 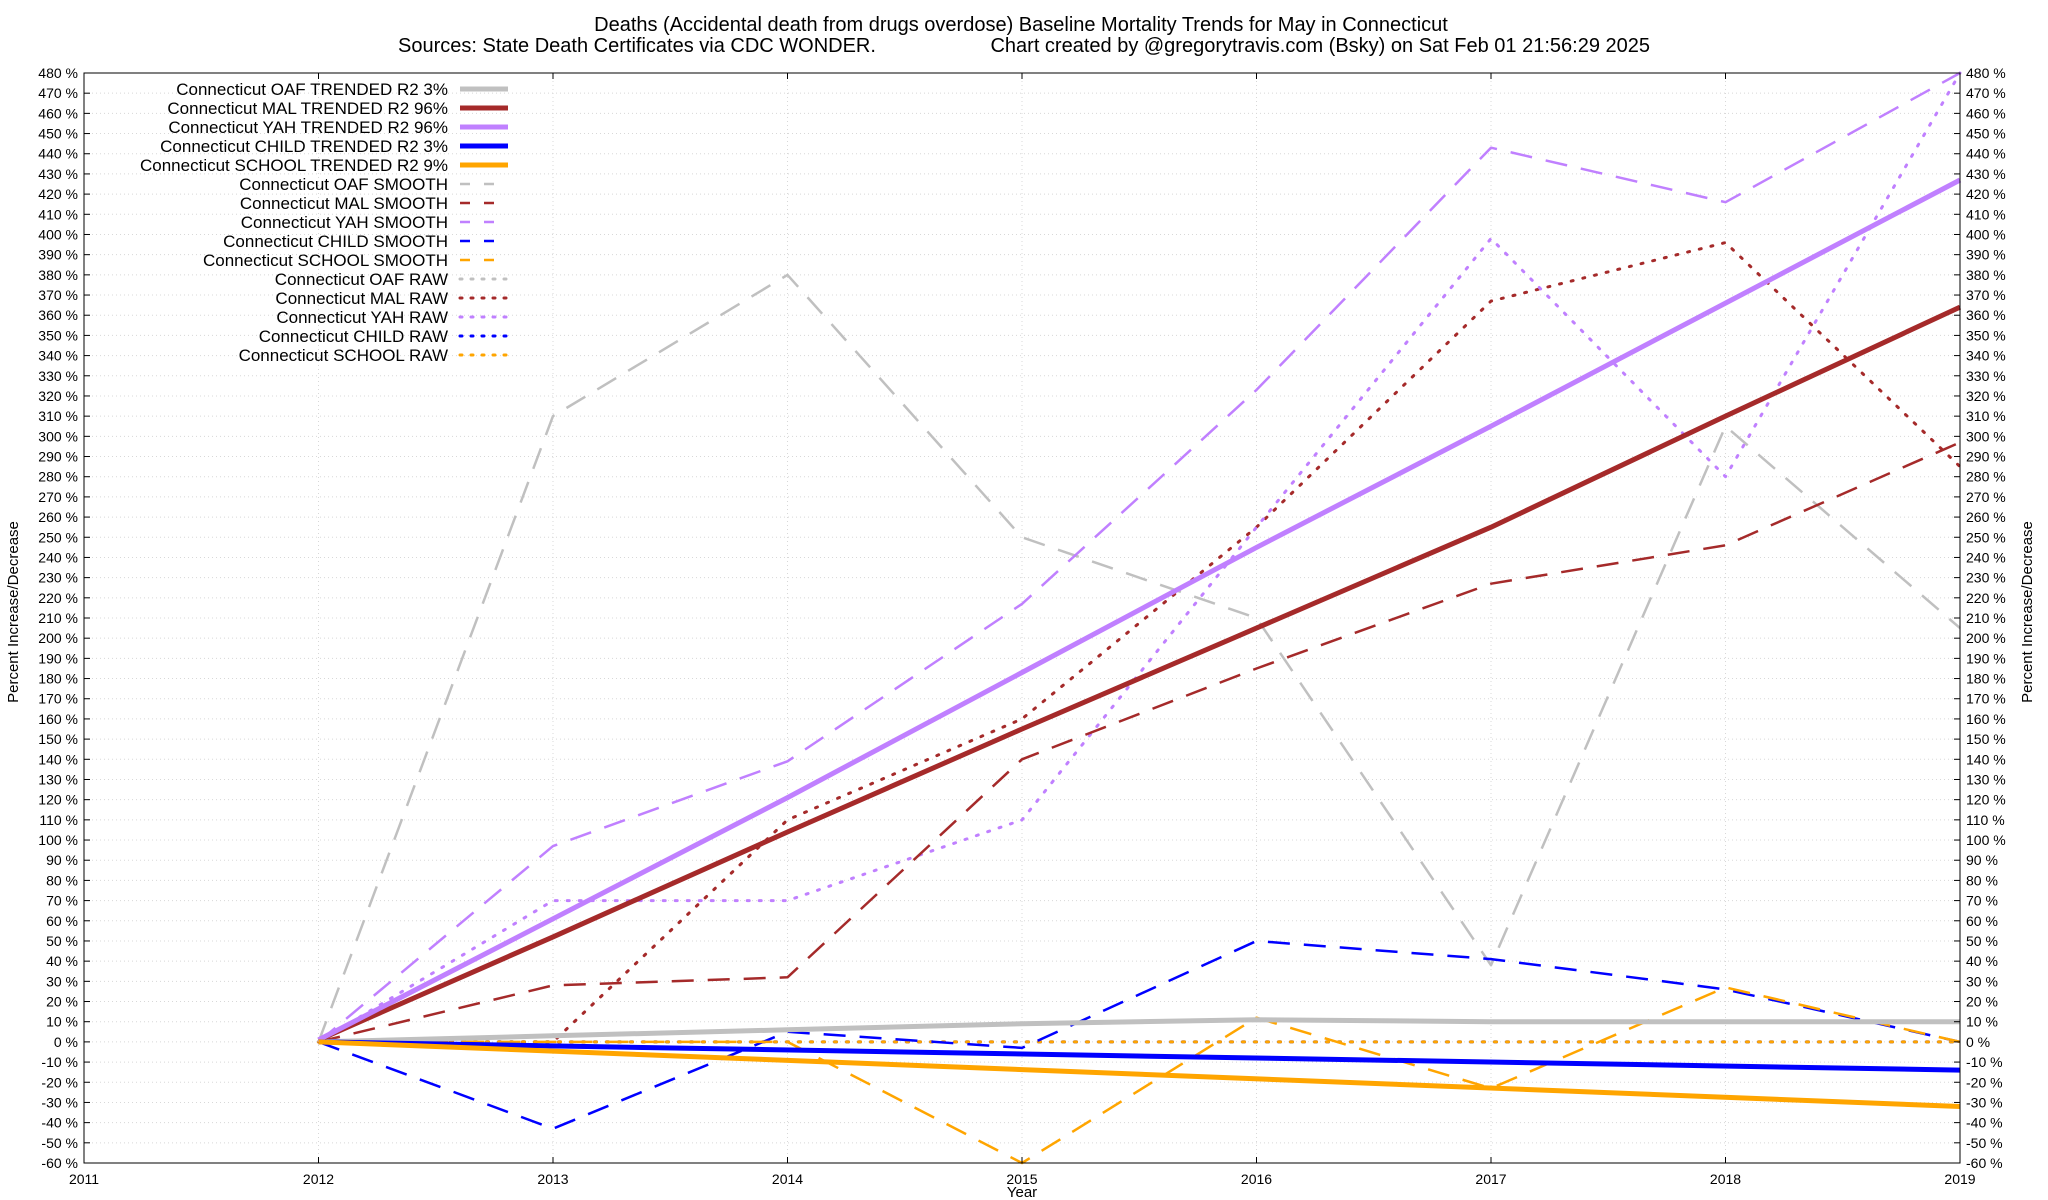 I want to click on x-tick-label: 2013, so click(x=552, y=1179).